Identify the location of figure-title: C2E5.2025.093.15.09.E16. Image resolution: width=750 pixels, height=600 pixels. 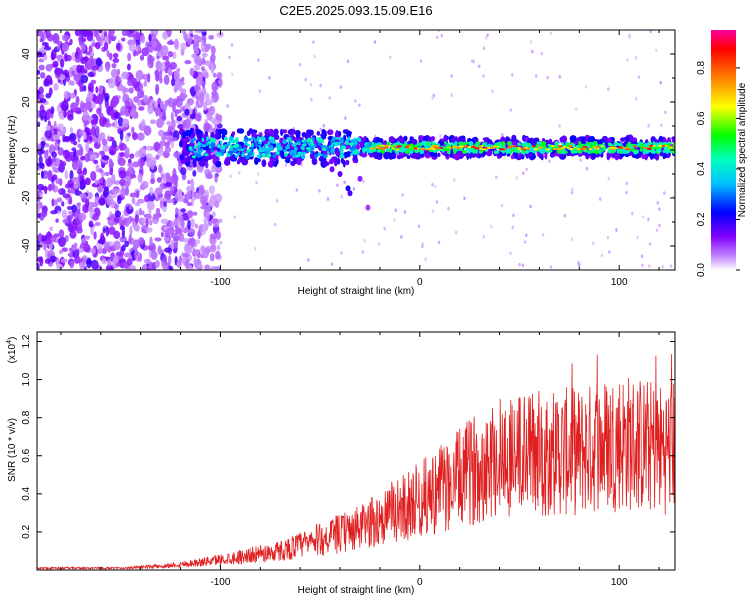
(355, 10).